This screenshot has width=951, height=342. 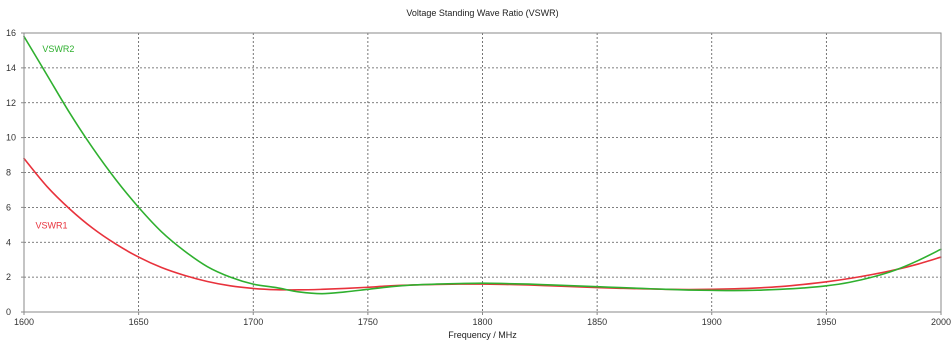 What do you see at coordinates (368, 322) in the screenshot?
I see `x-tick-label: 1750` at bounding box center [368, 322].